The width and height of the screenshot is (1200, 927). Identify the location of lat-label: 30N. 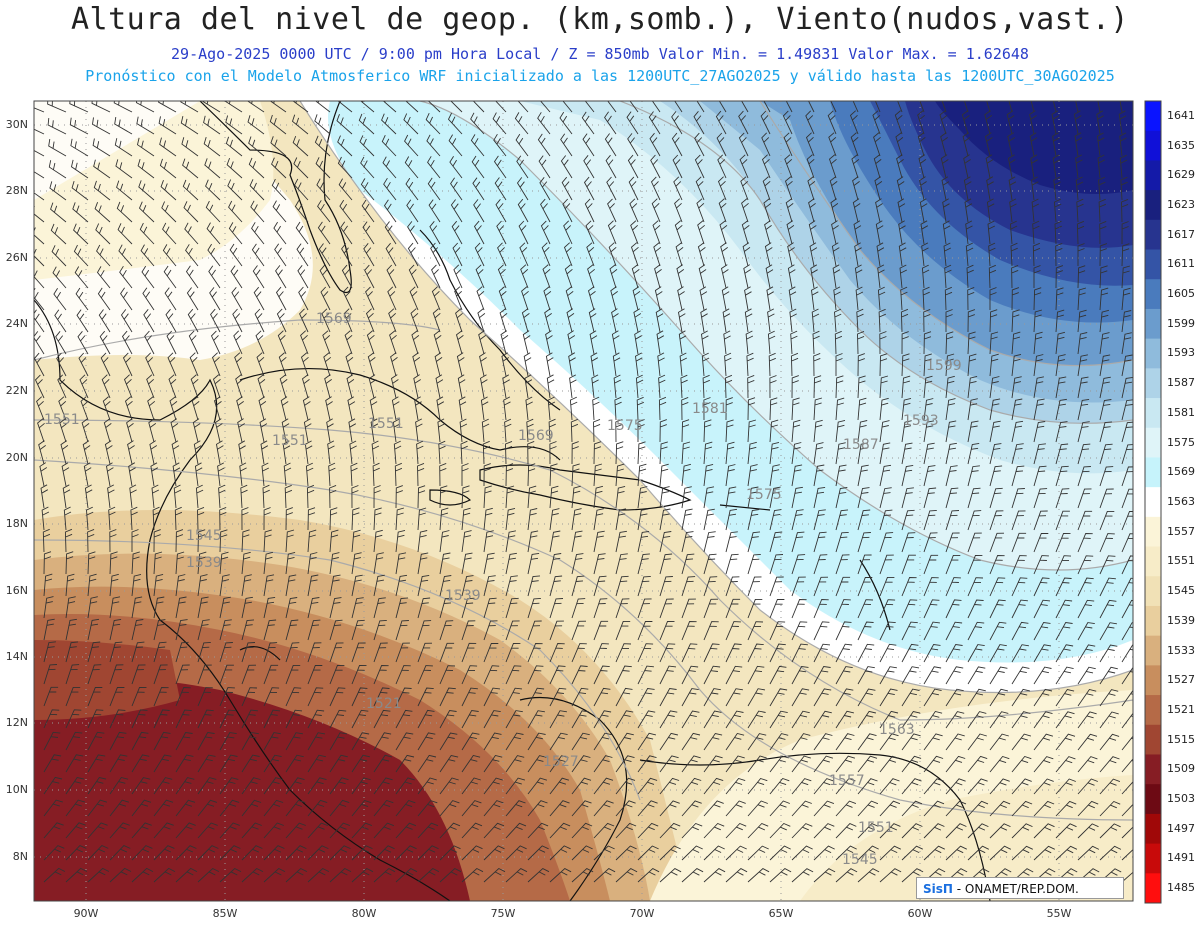
(16, 124).